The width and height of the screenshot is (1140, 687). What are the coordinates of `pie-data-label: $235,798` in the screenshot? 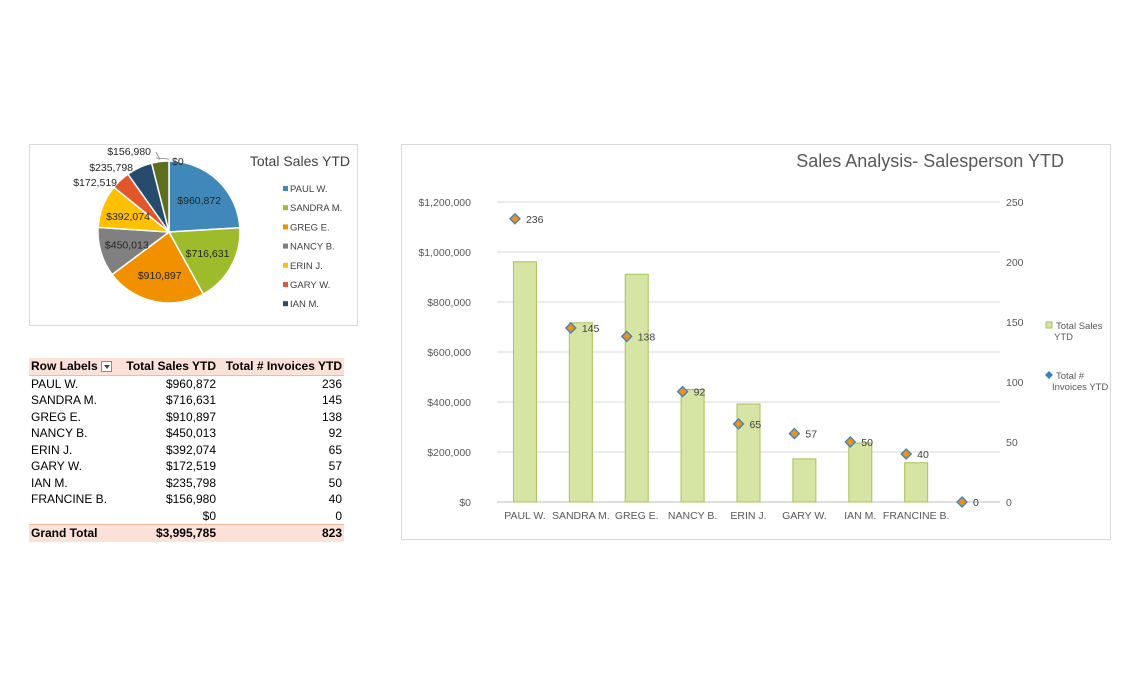 It's located at (111, 168).